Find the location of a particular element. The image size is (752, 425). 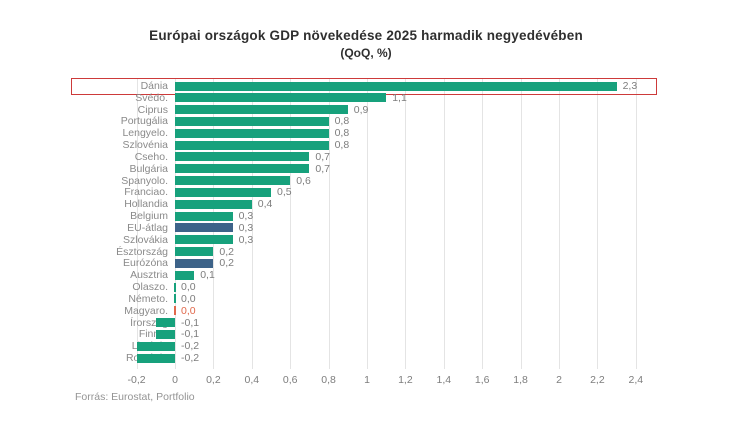

value-label: 1,1 is located at coordinates (399, 97).